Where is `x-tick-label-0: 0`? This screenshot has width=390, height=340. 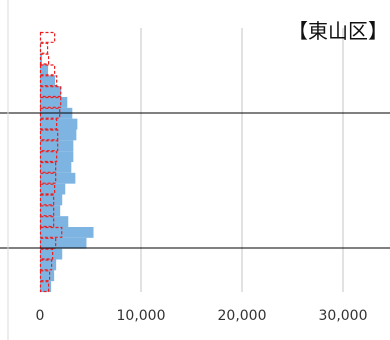 x-tick-label-0: 0 is located at coordinates (40, 316).